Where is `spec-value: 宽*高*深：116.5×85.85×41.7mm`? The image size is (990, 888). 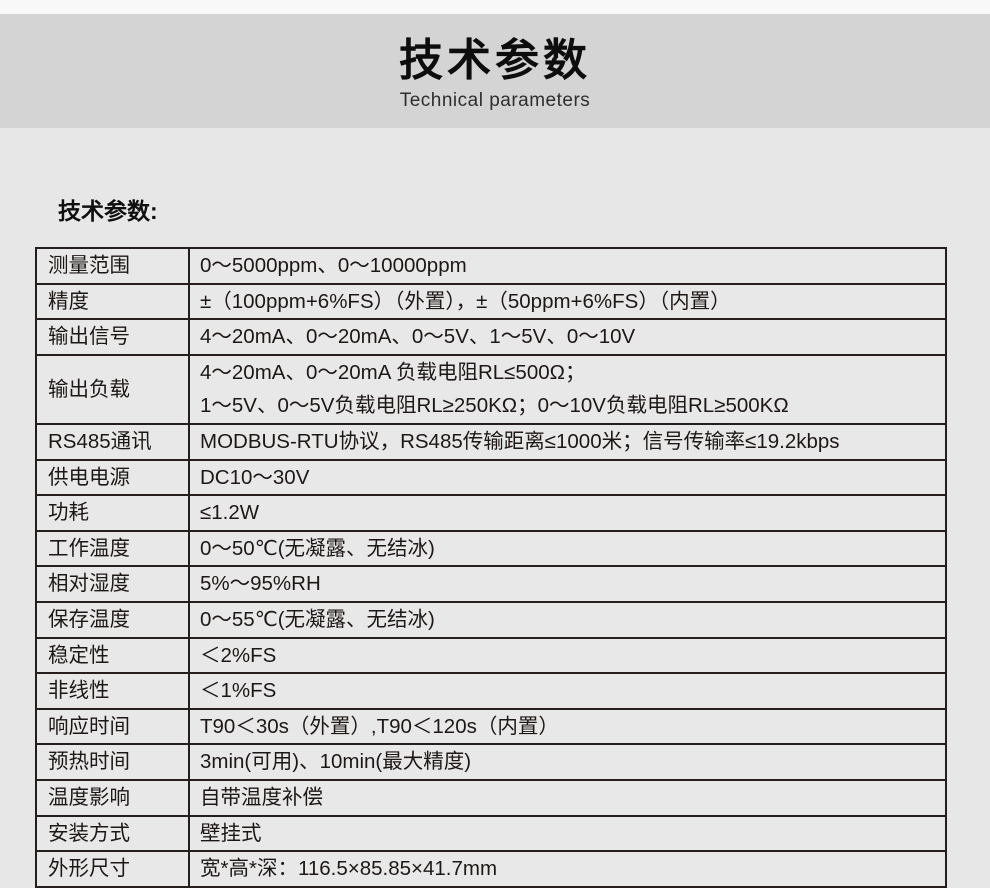 spec-value: 宽*高*深：116.5×85.85×41.7mm is located at coordinates (567, 869).